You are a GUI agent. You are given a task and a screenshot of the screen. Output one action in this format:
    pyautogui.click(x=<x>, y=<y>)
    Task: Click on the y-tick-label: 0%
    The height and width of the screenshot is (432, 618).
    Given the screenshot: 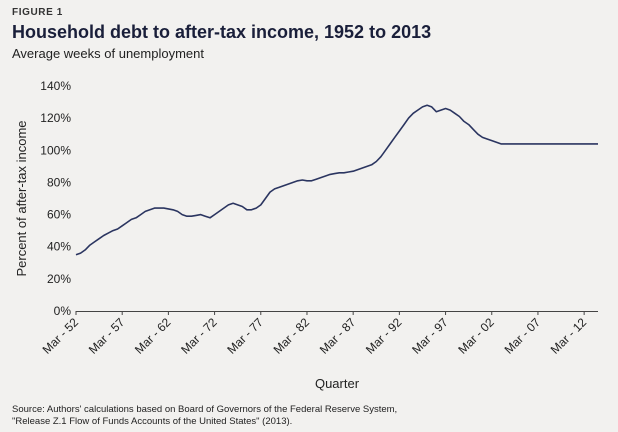 What is the action you would take?
    pyautogui.click(x=63, y=311)
    